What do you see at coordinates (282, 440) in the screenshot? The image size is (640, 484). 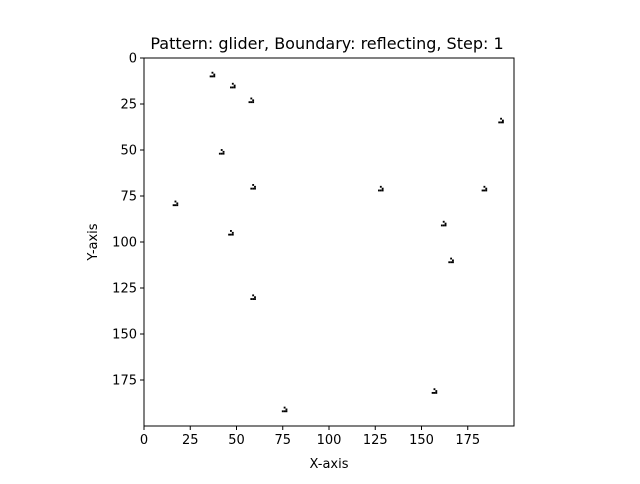 I see `x-tick-label: 75` at bounding box center [282, 440].